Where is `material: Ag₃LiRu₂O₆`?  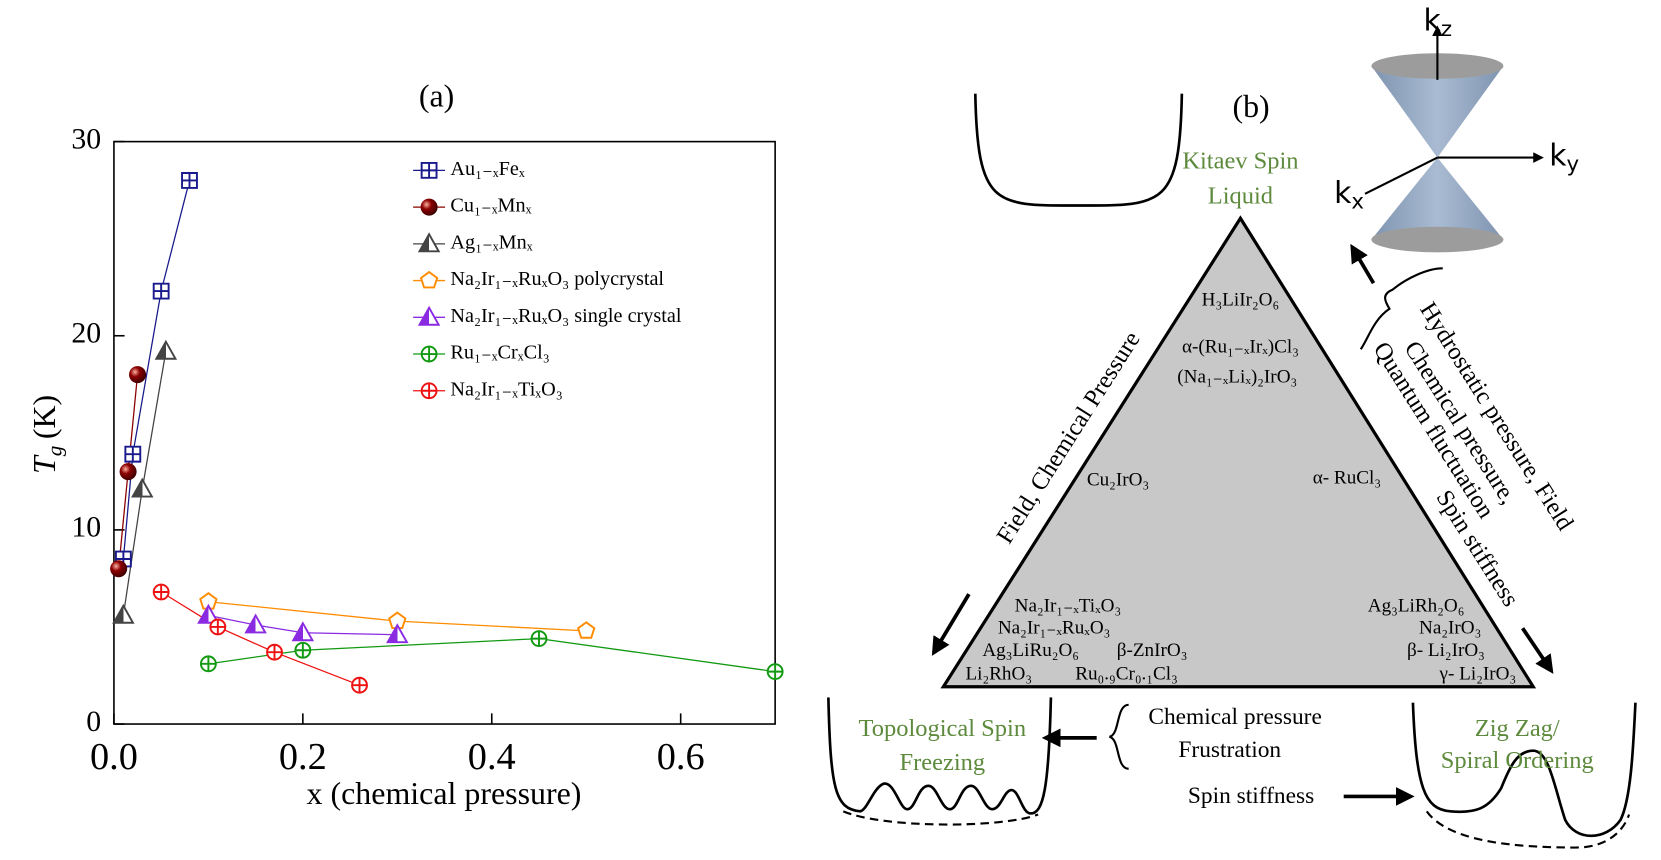 material: Ag₃LiRu₂O₆ is located at coordinates (1030, 650).